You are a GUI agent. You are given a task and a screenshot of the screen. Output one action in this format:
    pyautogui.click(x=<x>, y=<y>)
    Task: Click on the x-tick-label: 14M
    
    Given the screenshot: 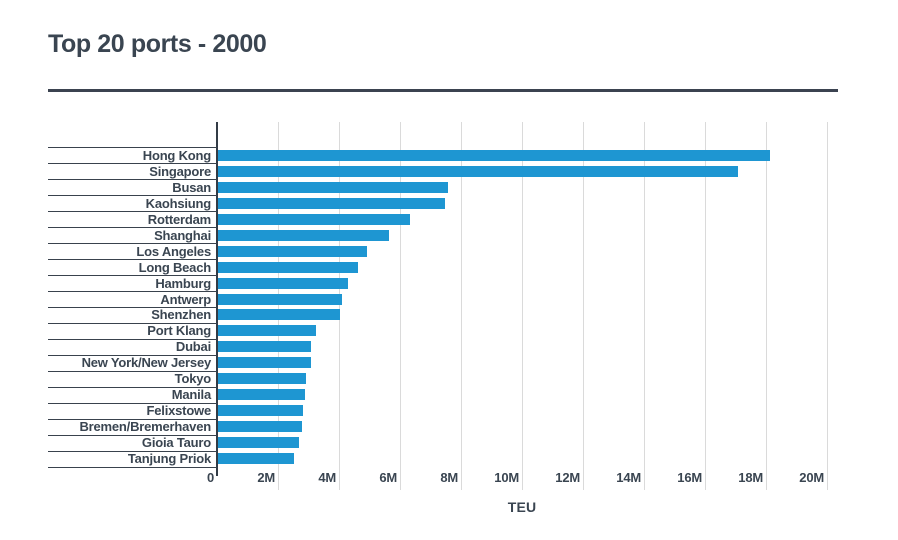 What is the action you would take?
    pyautogui.click(x=628, y=477)
    